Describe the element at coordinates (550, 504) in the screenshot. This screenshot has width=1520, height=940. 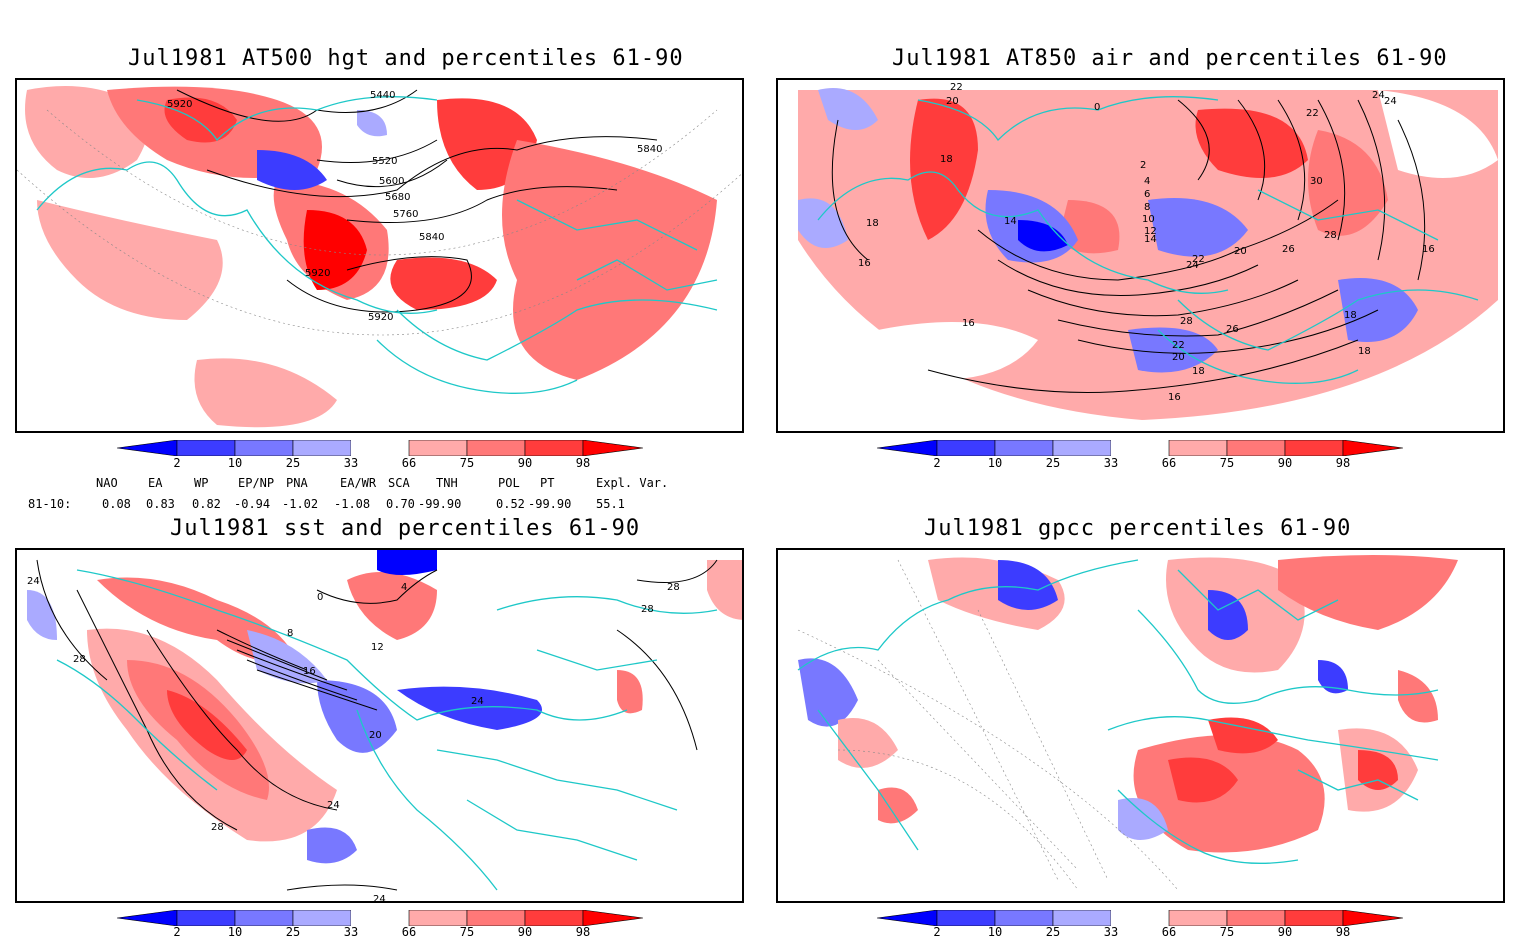
I see `index-value-pt: -99.90` at that location.